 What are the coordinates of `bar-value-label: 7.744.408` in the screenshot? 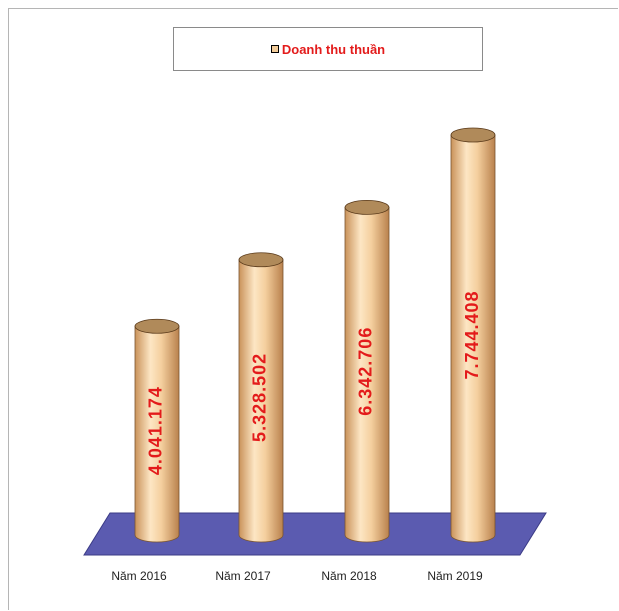 It's located at (472, 334).